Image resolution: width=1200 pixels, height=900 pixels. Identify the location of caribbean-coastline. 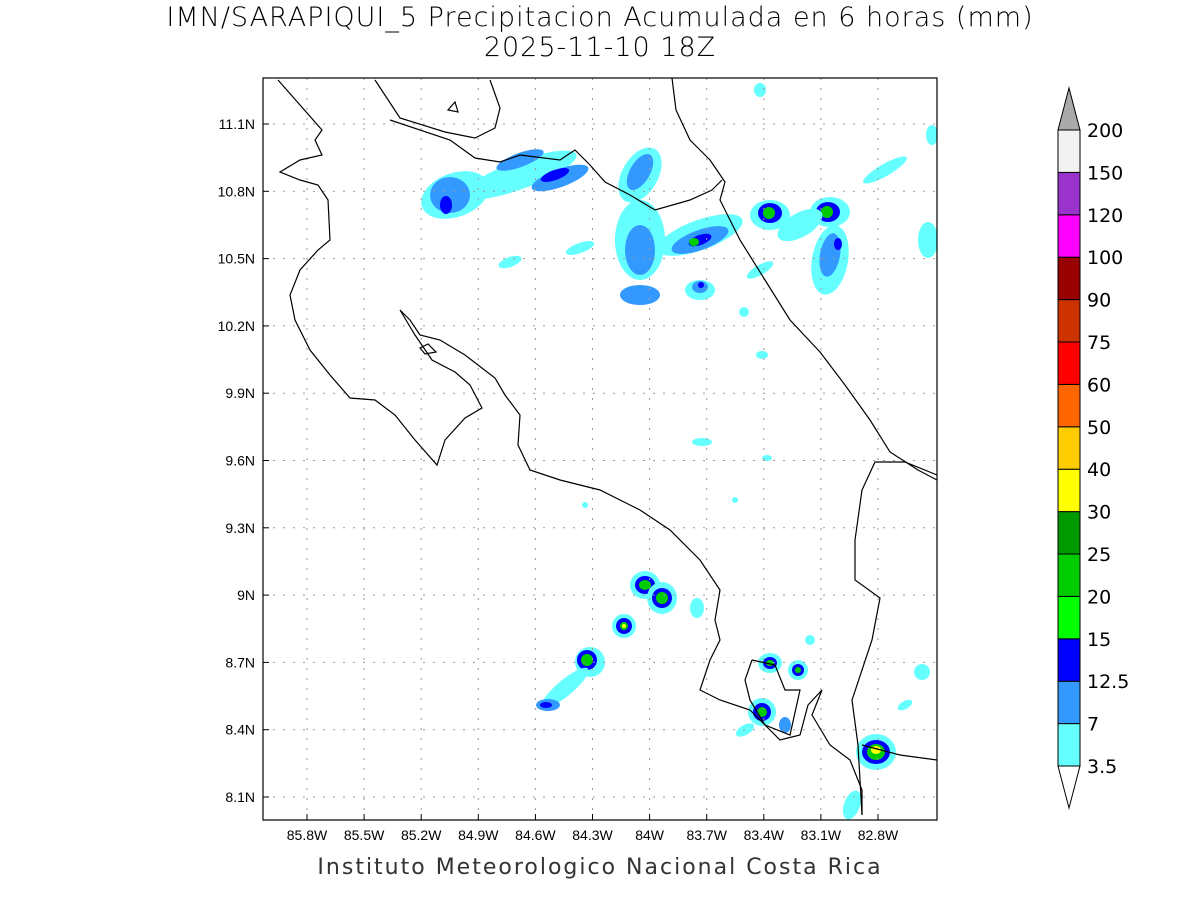
(804, 279).